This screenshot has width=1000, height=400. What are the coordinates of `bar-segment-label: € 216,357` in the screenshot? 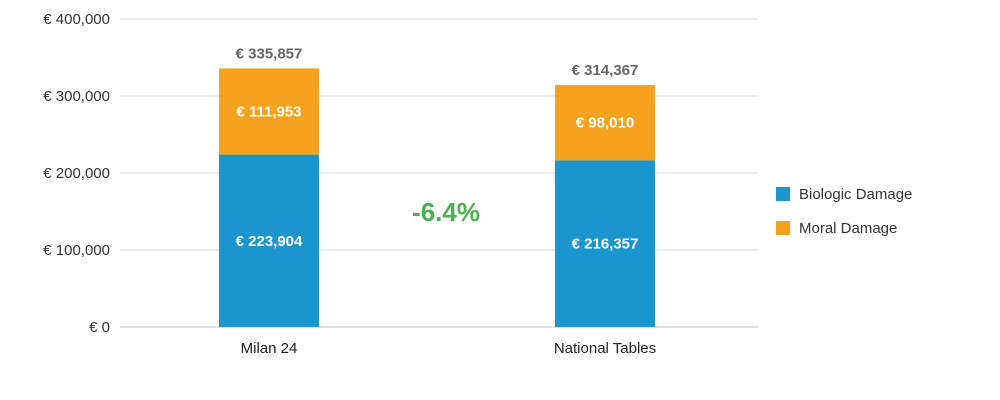 It's located at (605, 244).